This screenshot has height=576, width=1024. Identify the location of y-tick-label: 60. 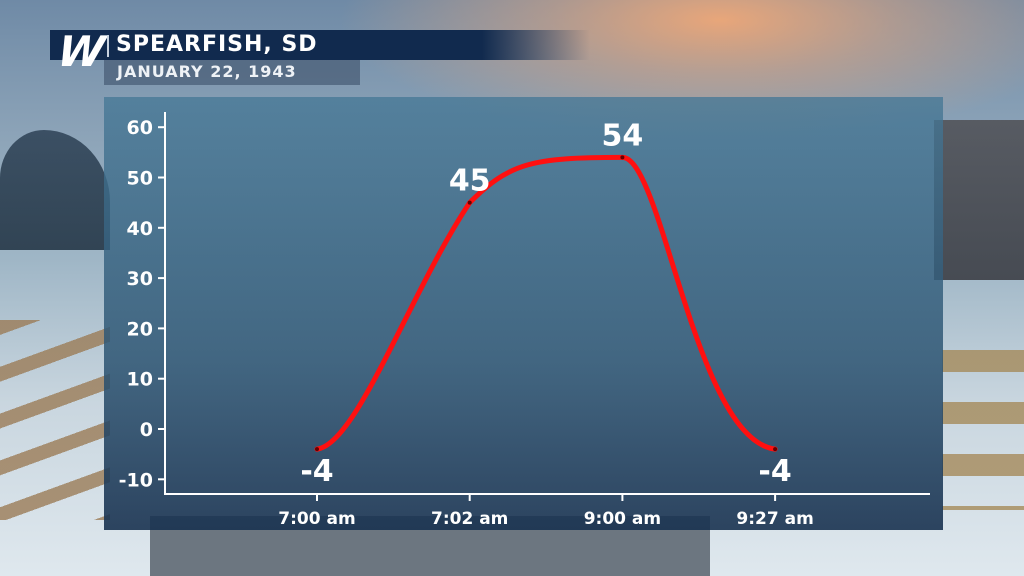
(140, 128).